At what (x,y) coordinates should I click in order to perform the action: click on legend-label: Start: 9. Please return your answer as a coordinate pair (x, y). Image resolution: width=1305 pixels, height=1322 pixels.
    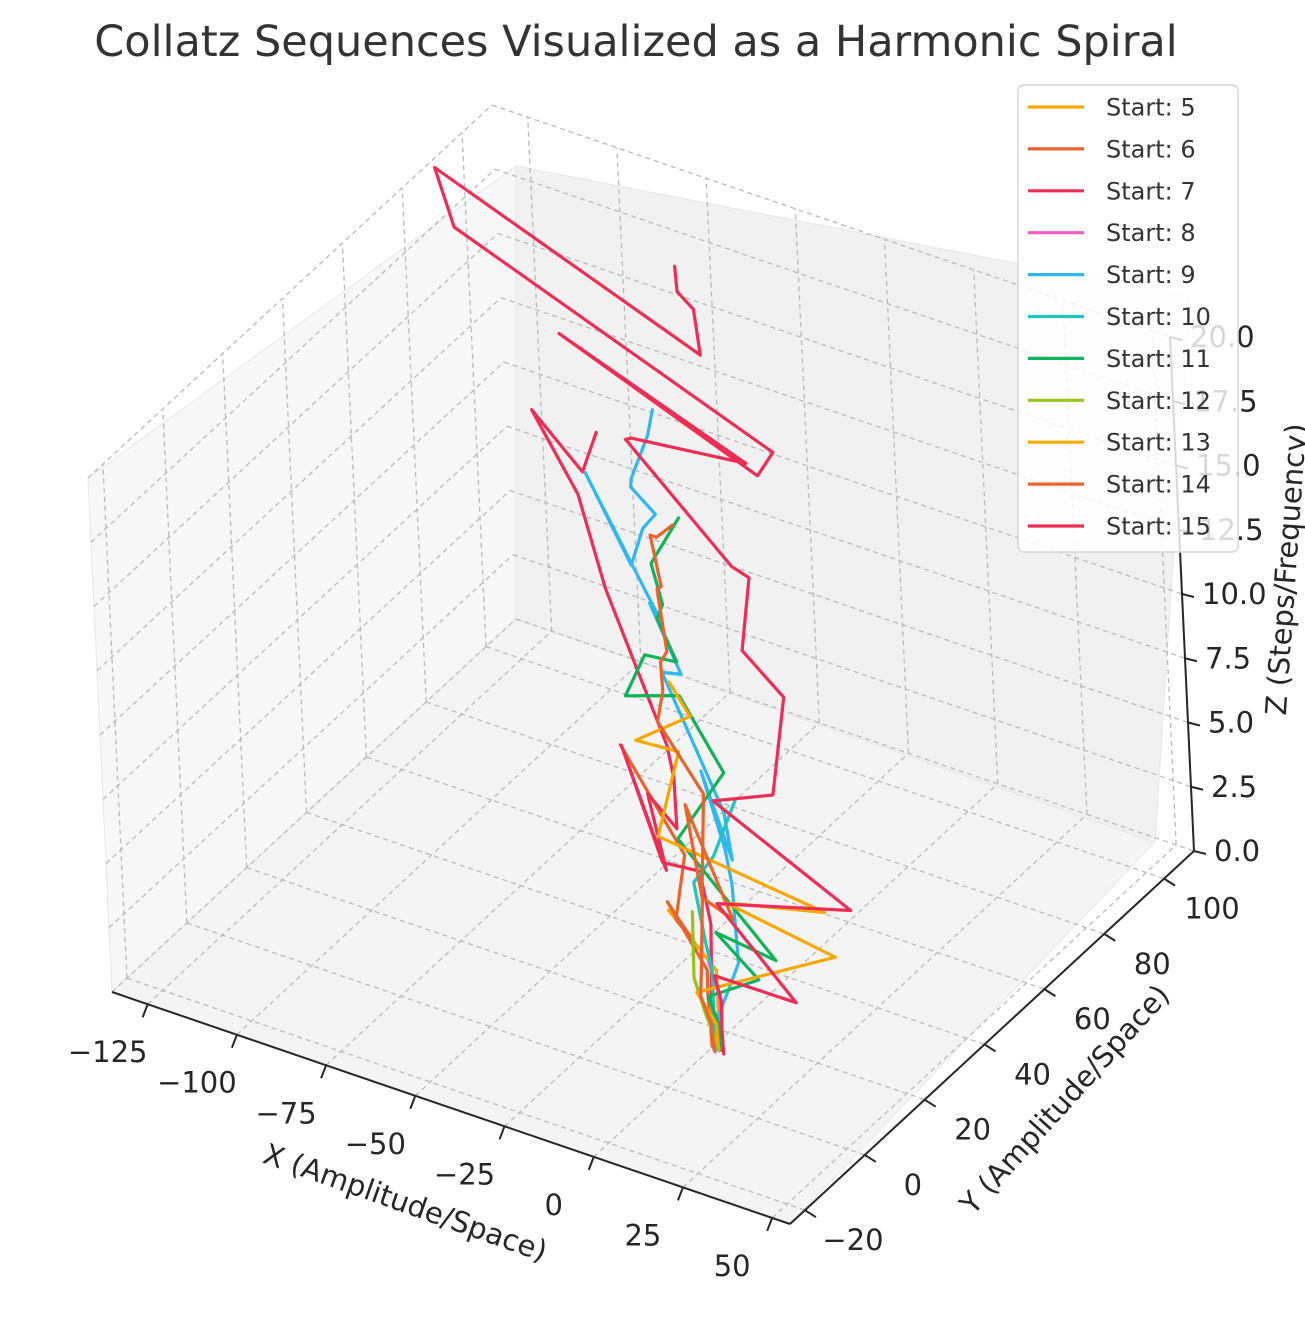
    Looking at the image, I should click on (1151, 275).